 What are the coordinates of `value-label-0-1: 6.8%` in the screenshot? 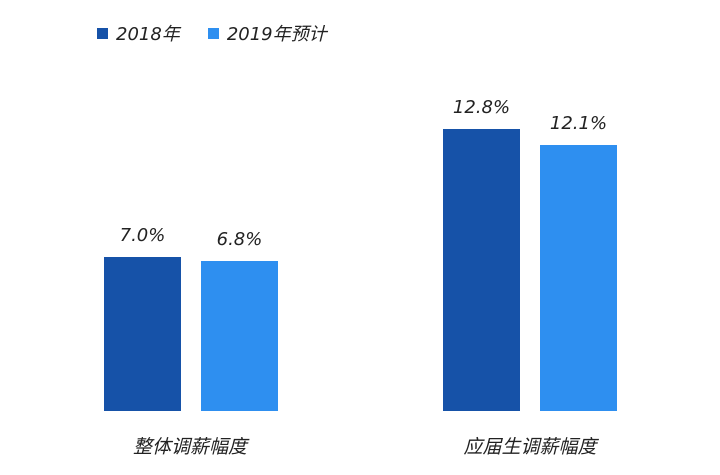 It's located at (239, 240).